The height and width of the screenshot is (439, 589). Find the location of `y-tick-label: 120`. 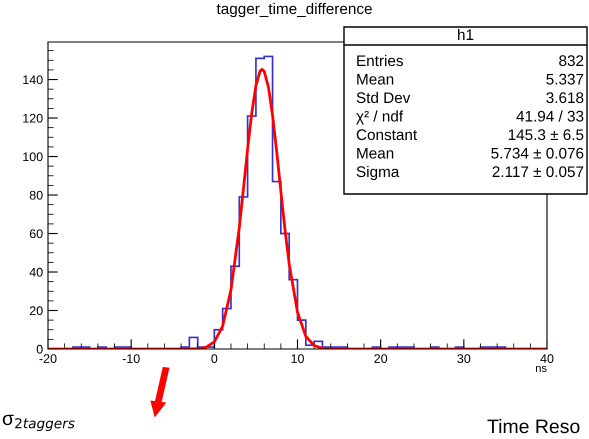

y-tick-label: 120 is located at coordinates (33, 118).